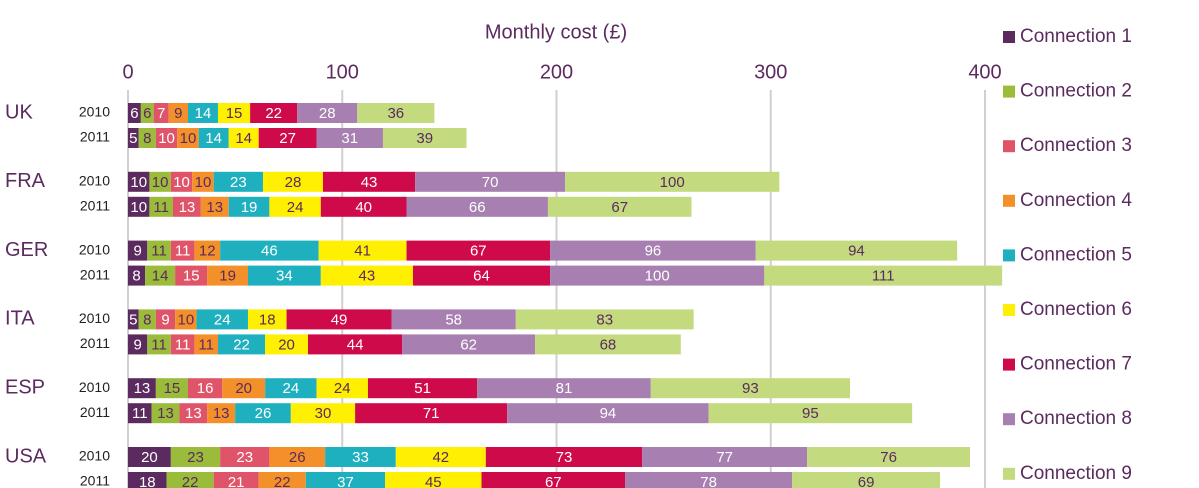 The width and height of the screenshot is (1199, 488). I want to click on data-label: 96, so click(653, 251).